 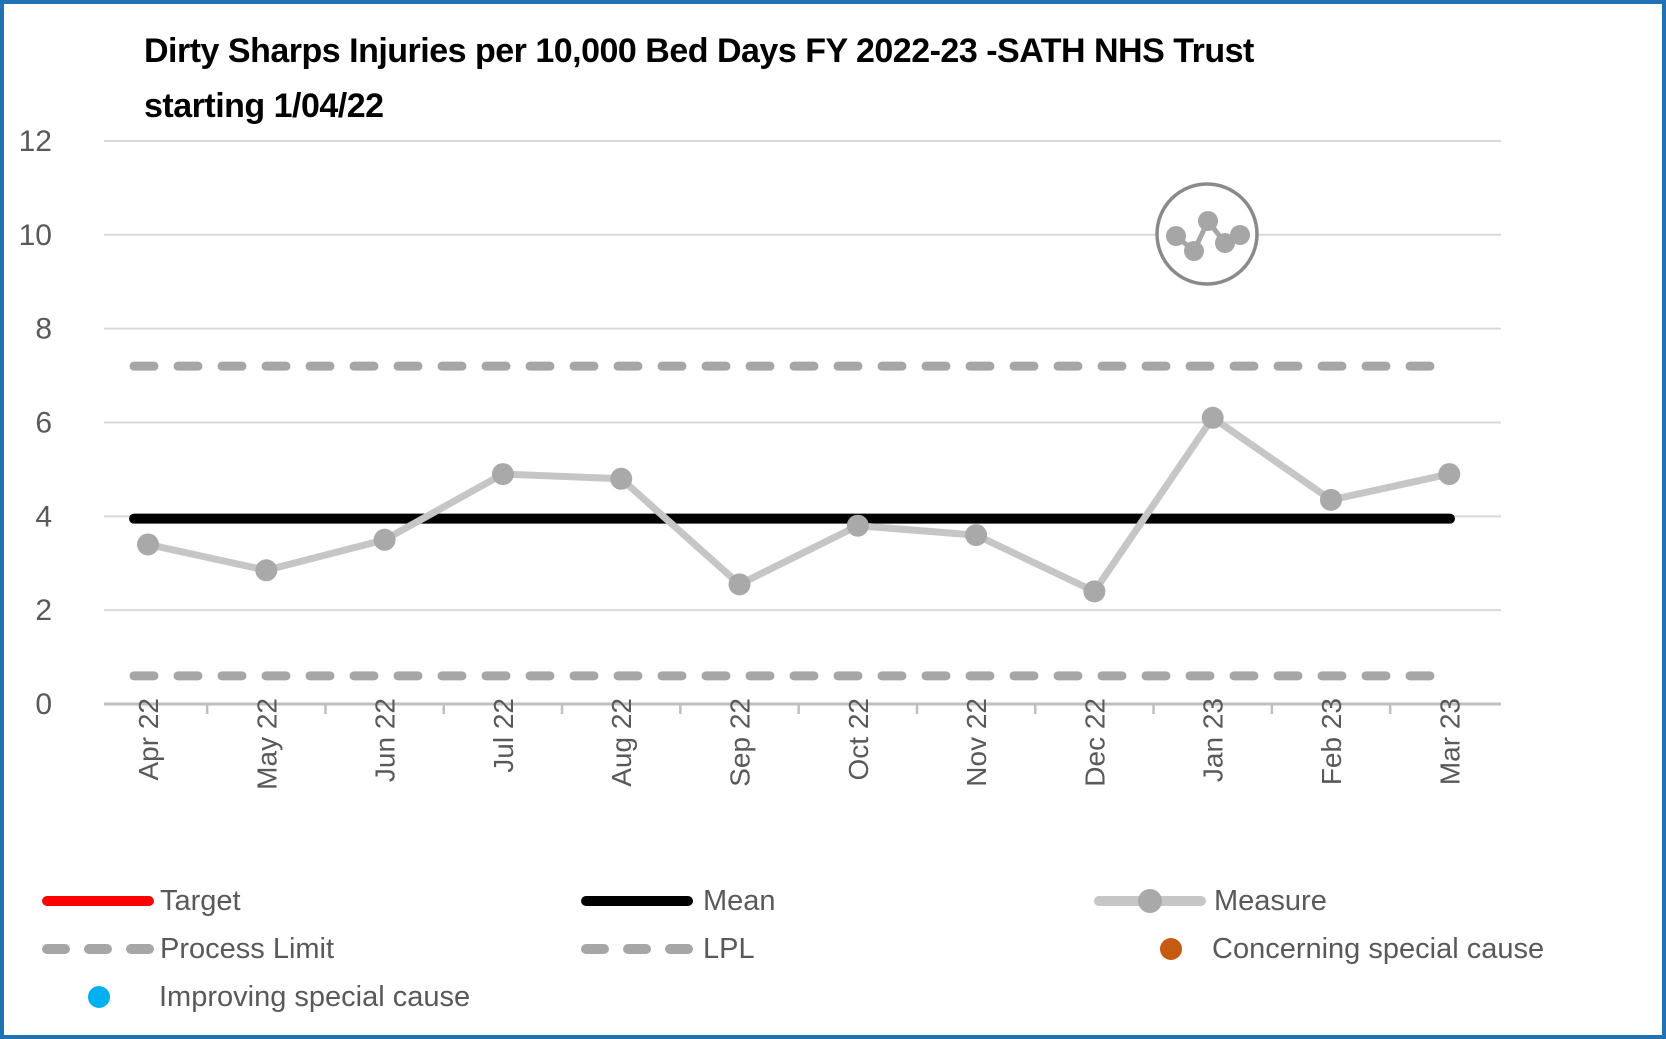 I want to click on x-tick-label-Oct-22: Oct 22, so click(x=858, y=739).